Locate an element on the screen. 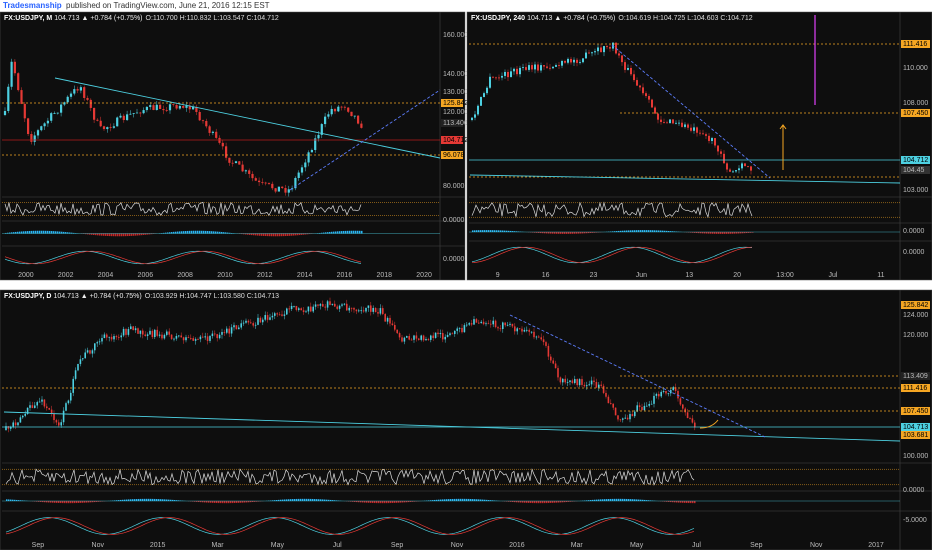  price-label: -5.0000 is located at coordinates (915, 520).